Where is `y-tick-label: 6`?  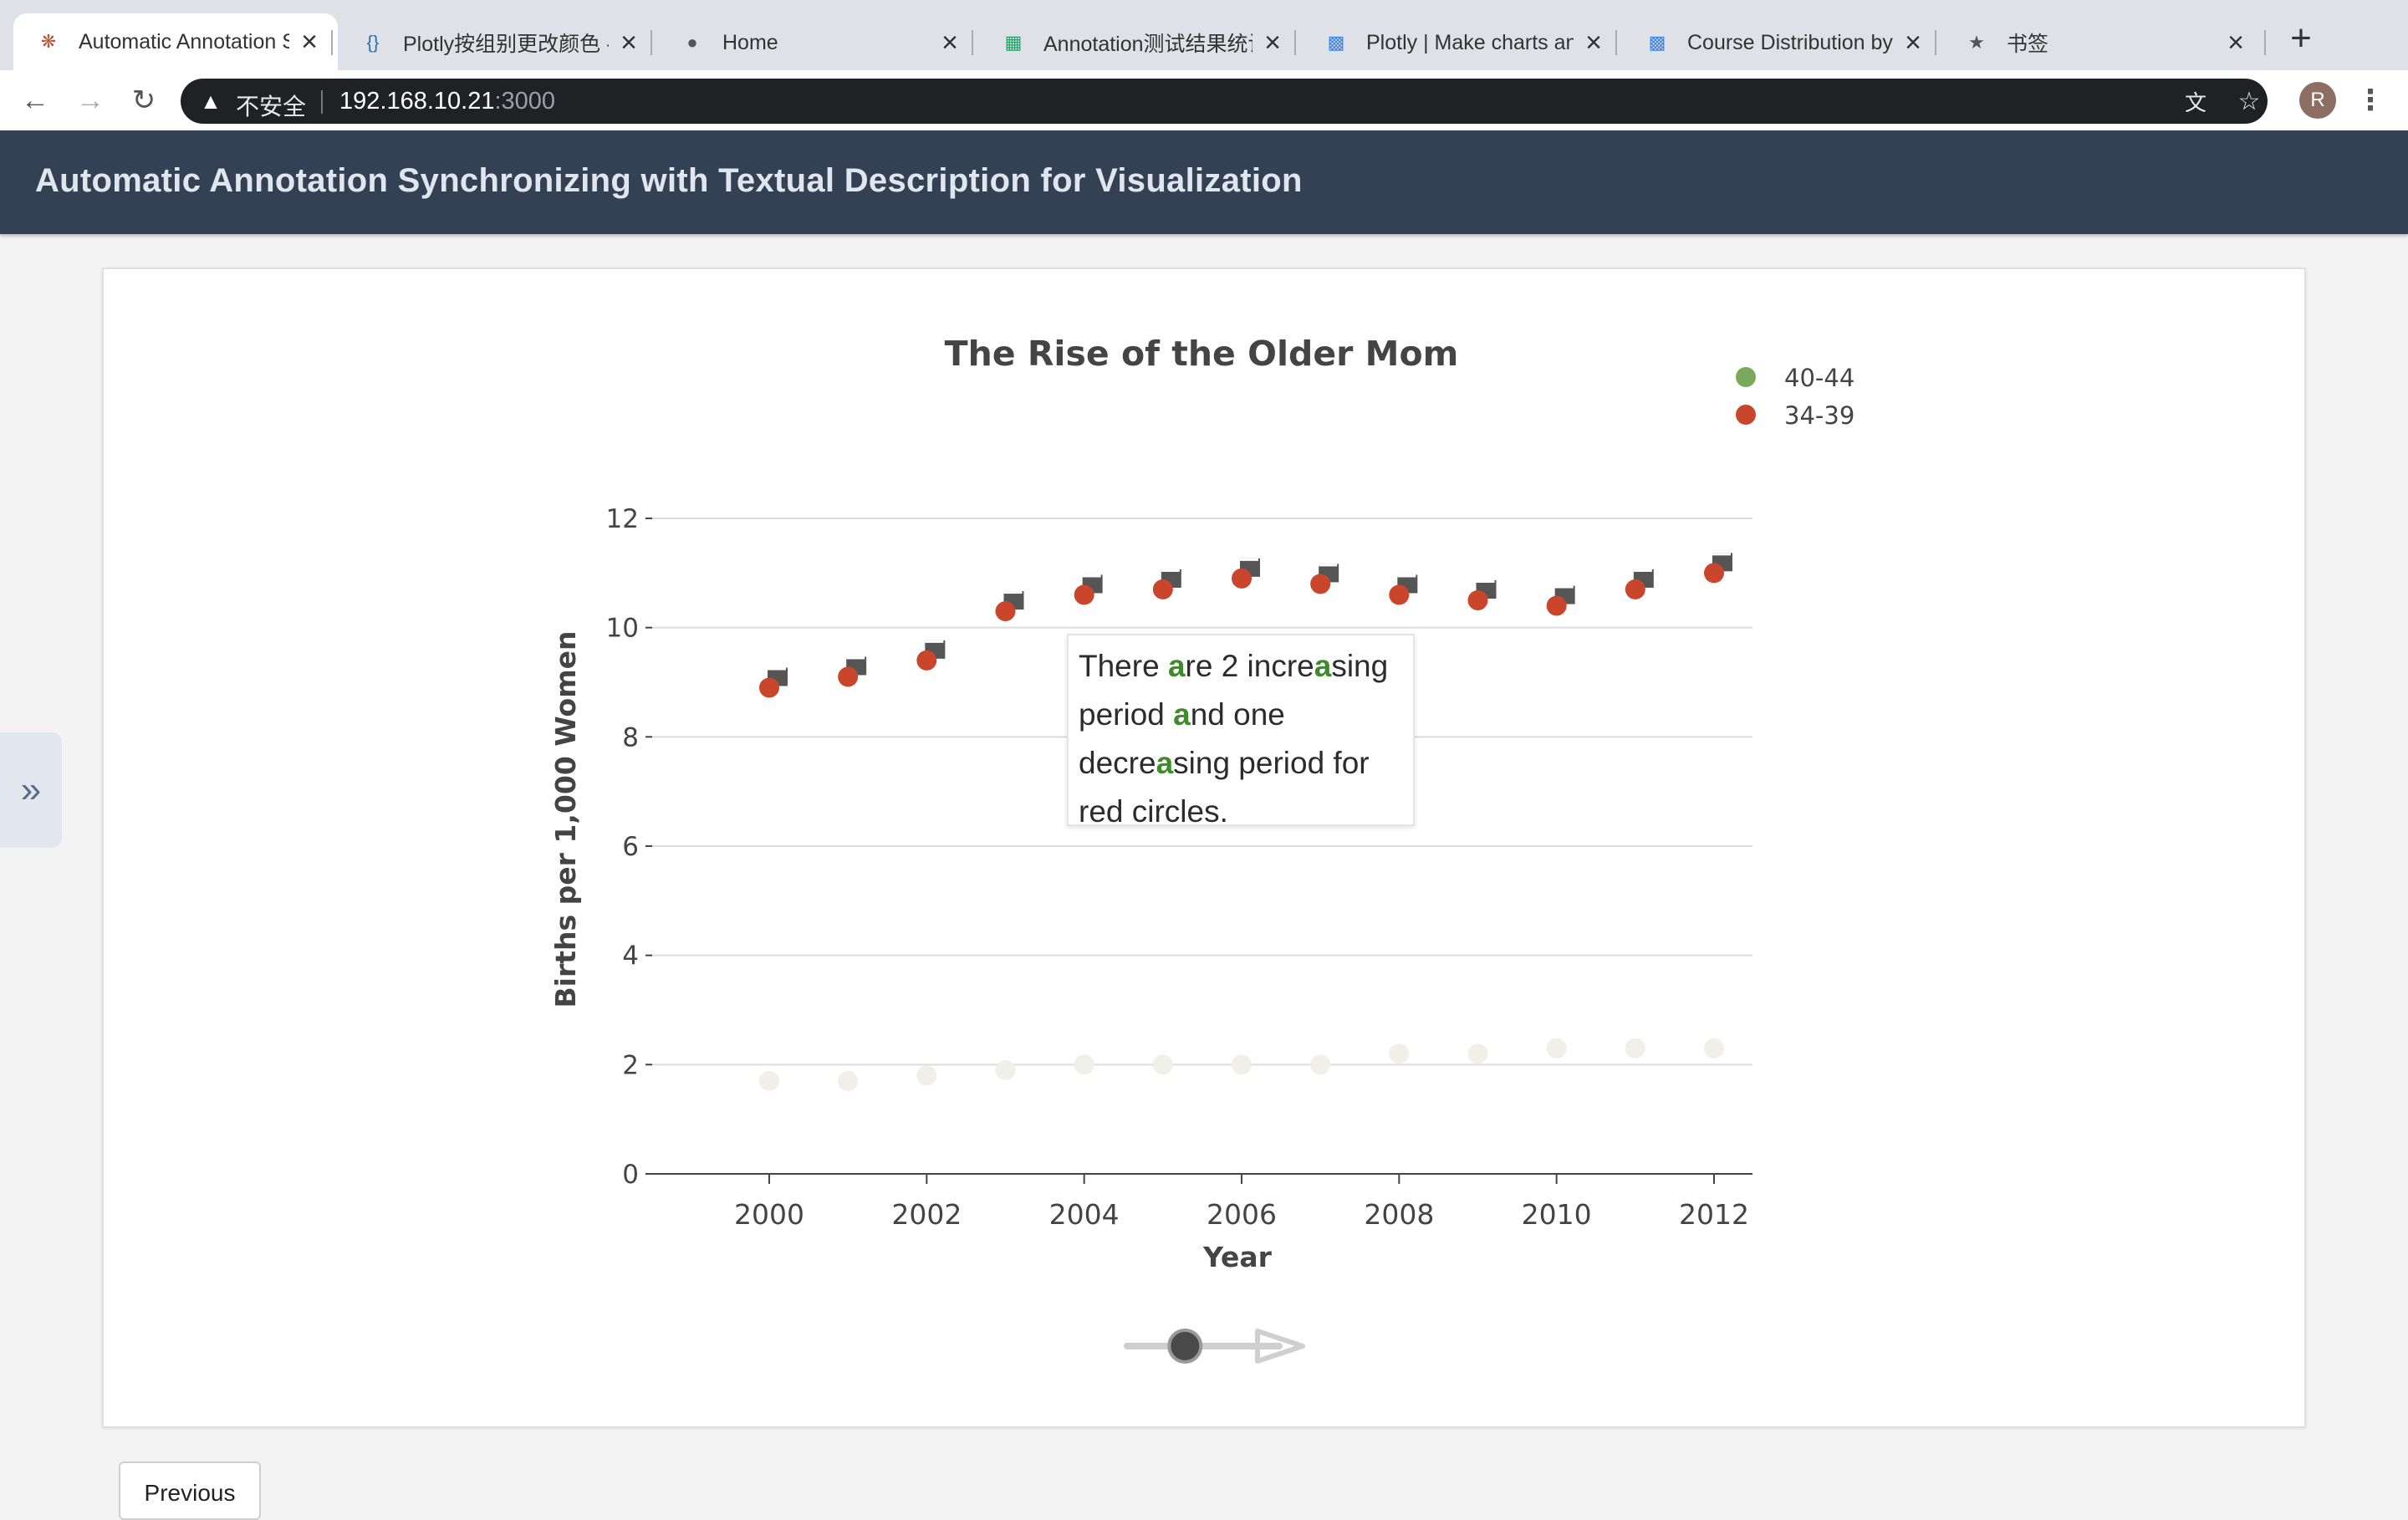
y-tick-label: 6 is located at coordinates (631, 847).